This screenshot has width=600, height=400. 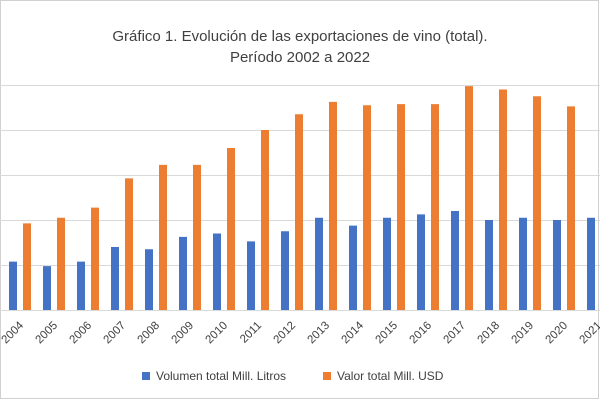 What do you see at coordinates (387, 263) in the screenshot?
I see `bar-volumen-2015` at bounding box center [387, 263].